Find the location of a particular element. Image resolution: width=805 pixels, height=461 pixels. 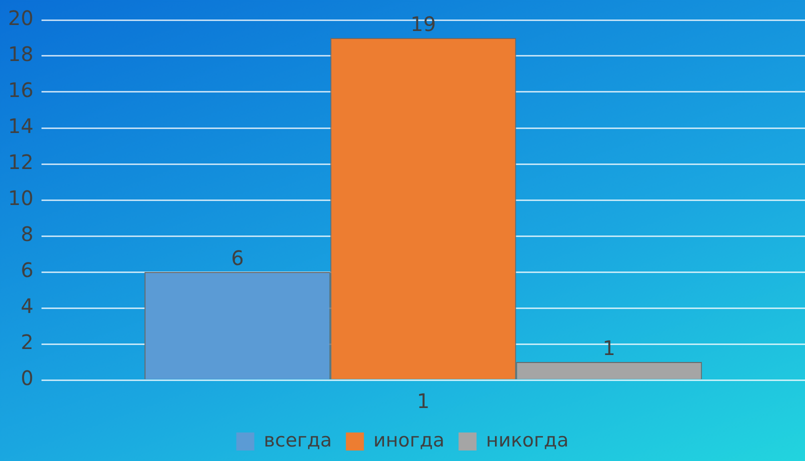

y-tick-label: 18 is located at coordinates (21, 54).